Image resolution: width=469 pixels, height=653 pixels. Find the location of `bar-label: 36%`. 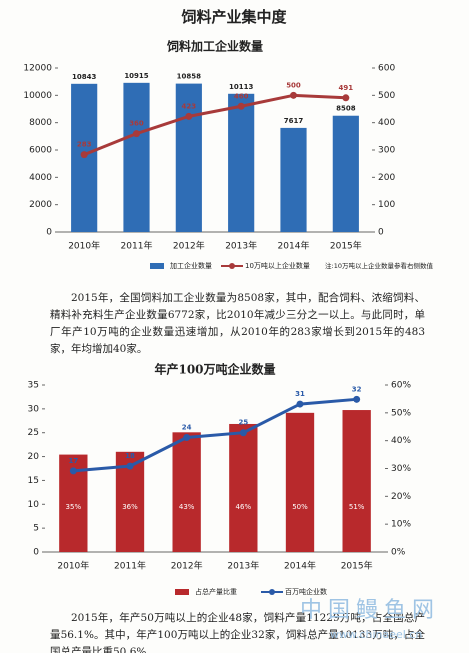

bar-label: 36% is located at coordinates (130, 507).